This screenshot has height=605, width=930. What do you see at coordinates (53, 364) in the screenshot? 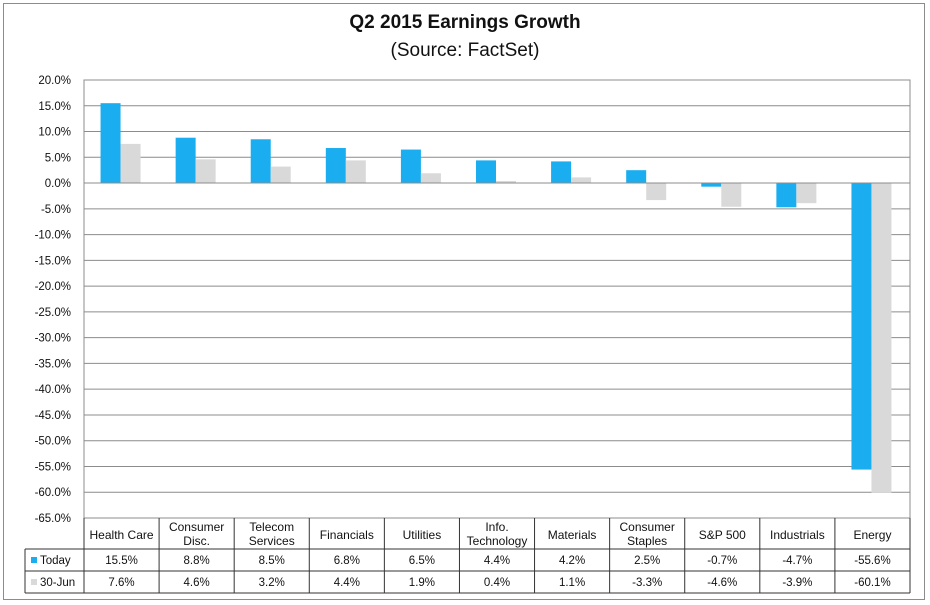
I see `y-tick-label: -35.0%` at bounding box center [53, 364].